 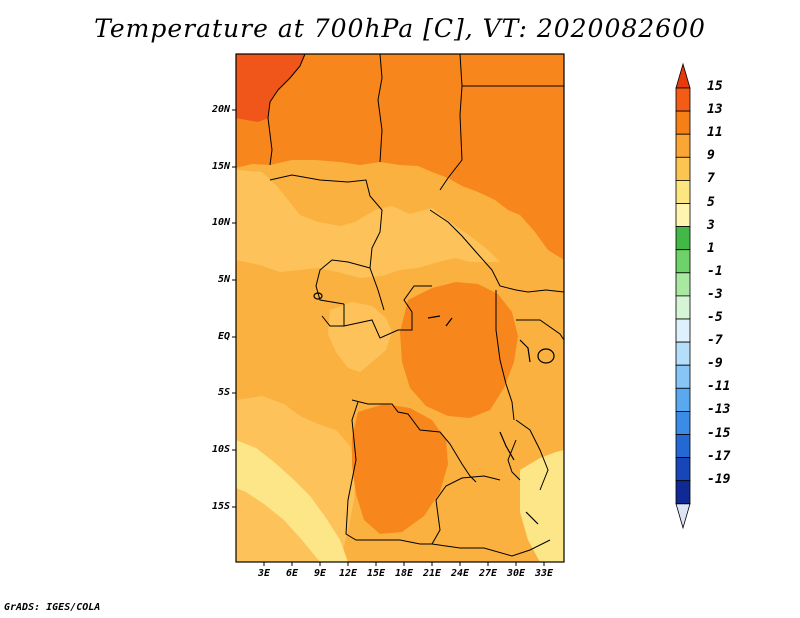 I want to click on colorbar-tick-label: -1, so click(x=715, y=271).